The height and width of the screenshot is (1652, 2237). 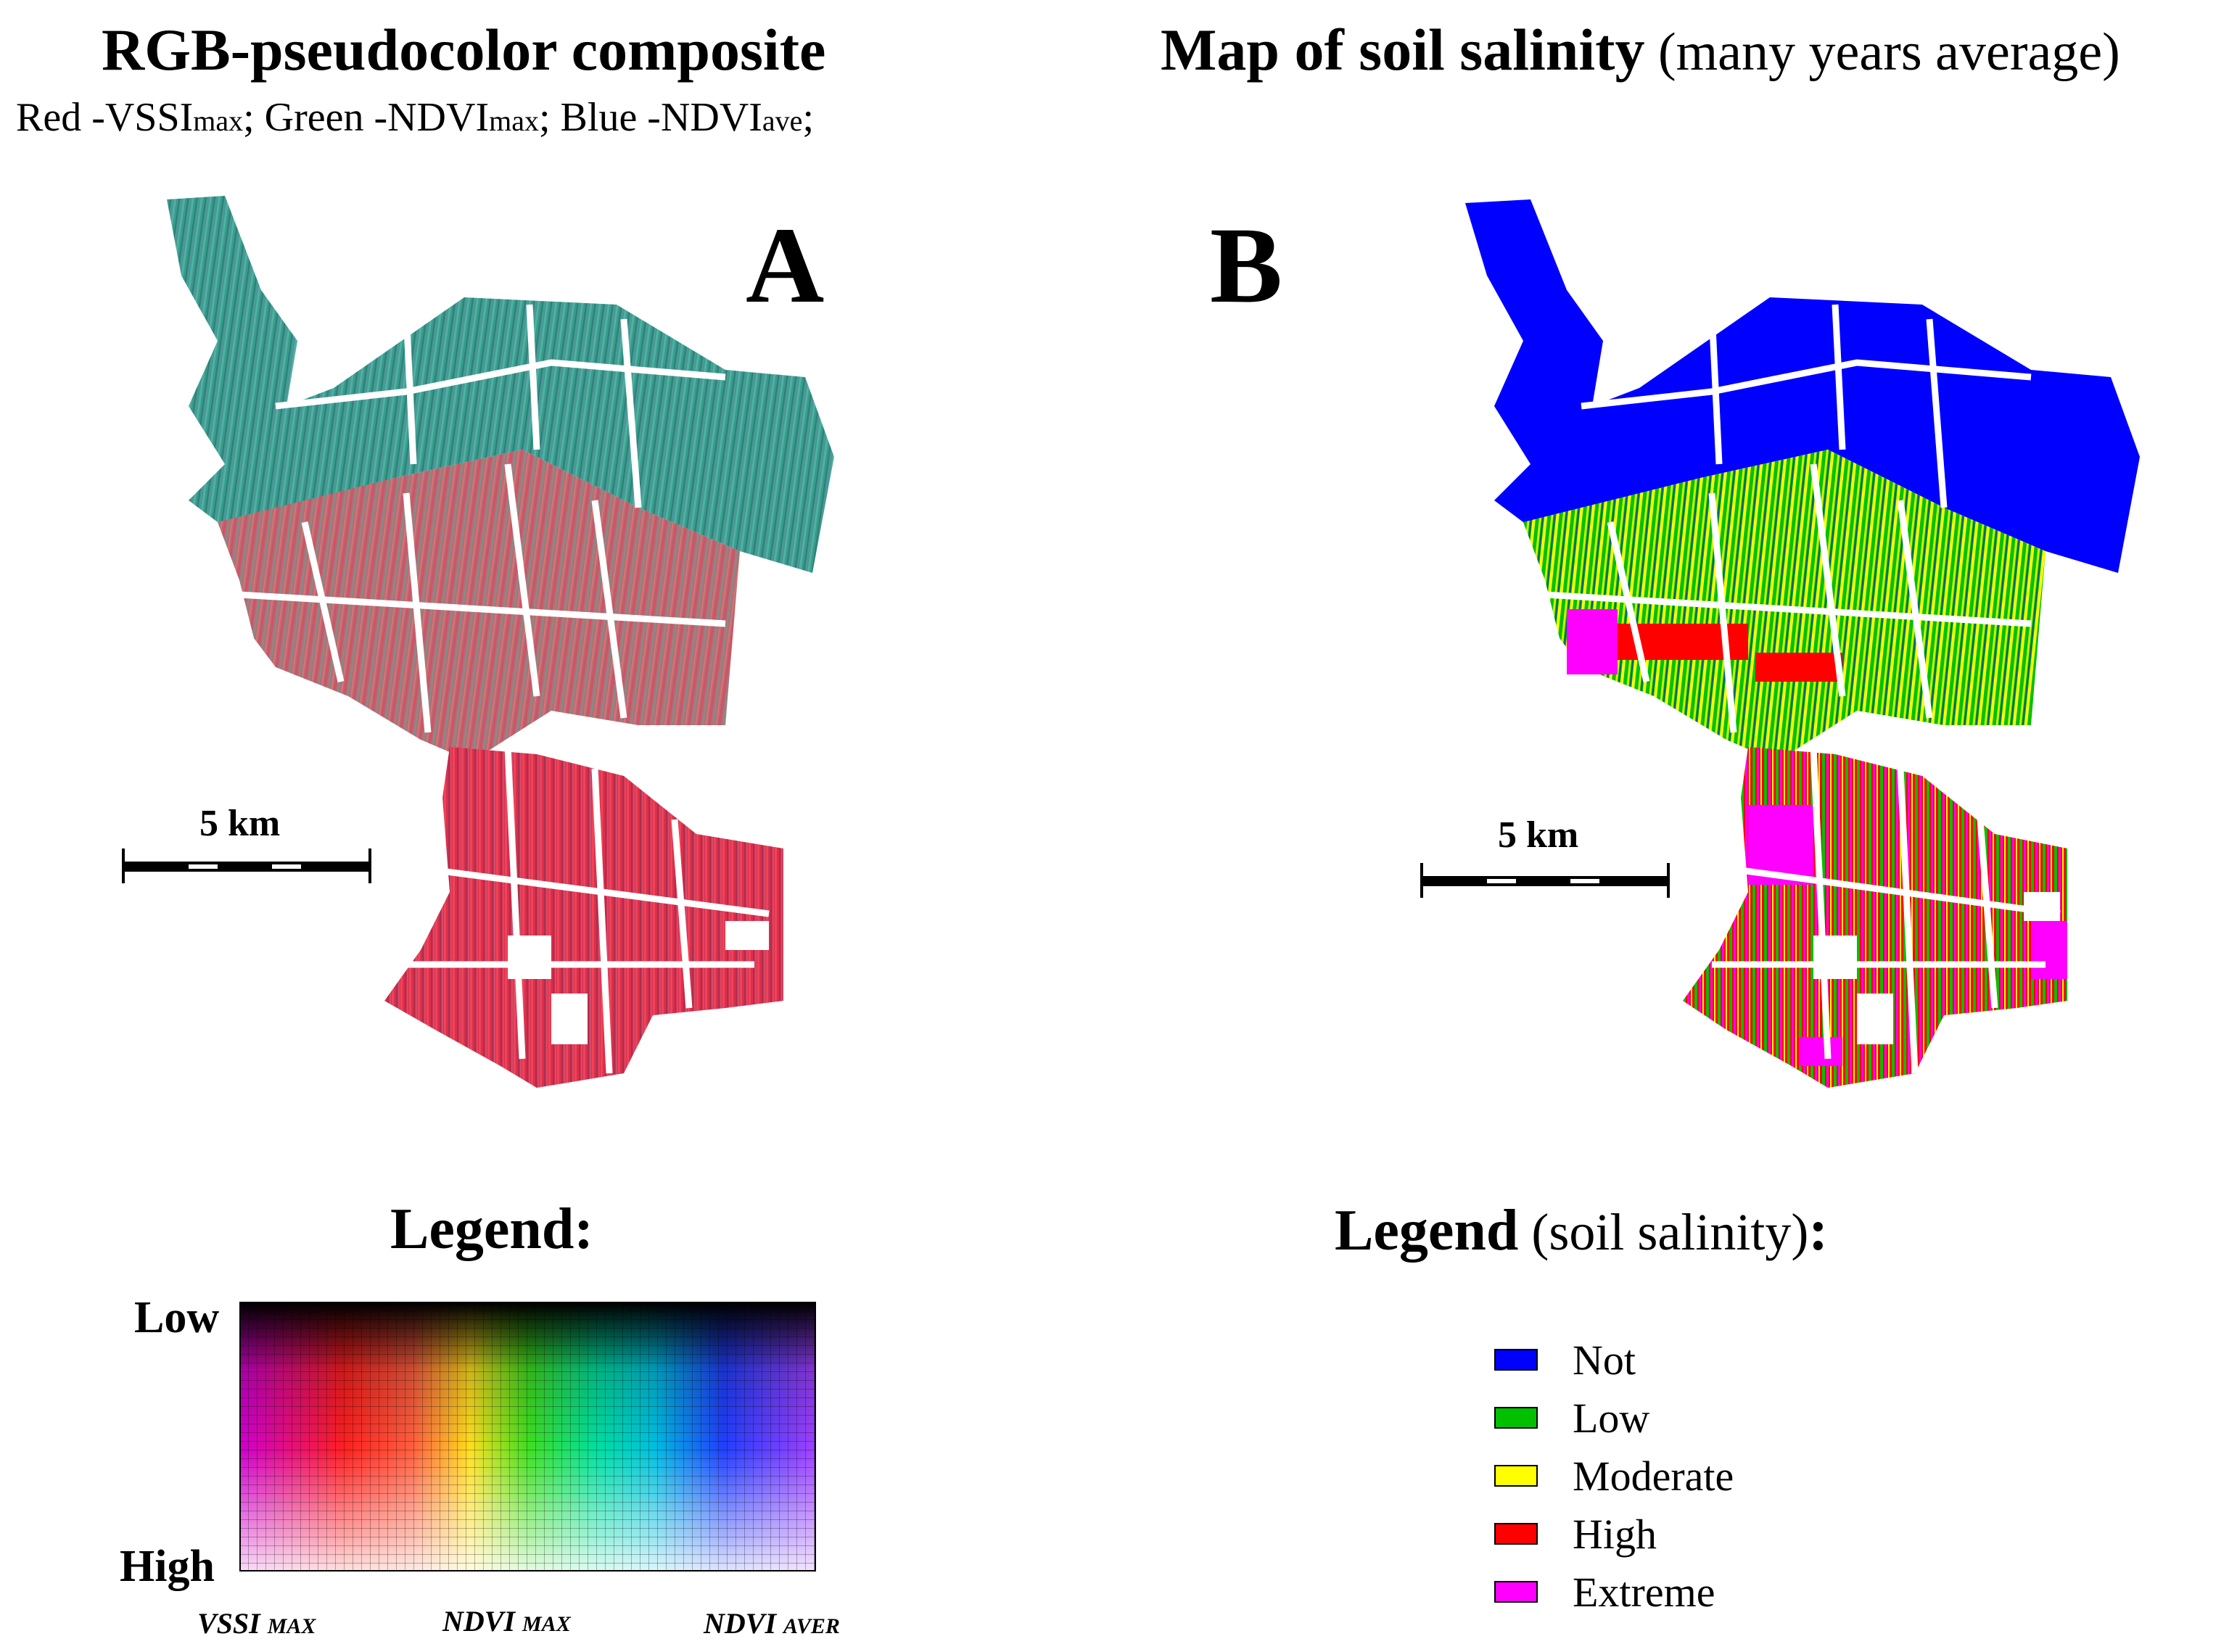 What do you see at coordinates (491, 1229) in the screenshot?
I see `legend-a-title: Legend:` at bounding box center [491, 1229].